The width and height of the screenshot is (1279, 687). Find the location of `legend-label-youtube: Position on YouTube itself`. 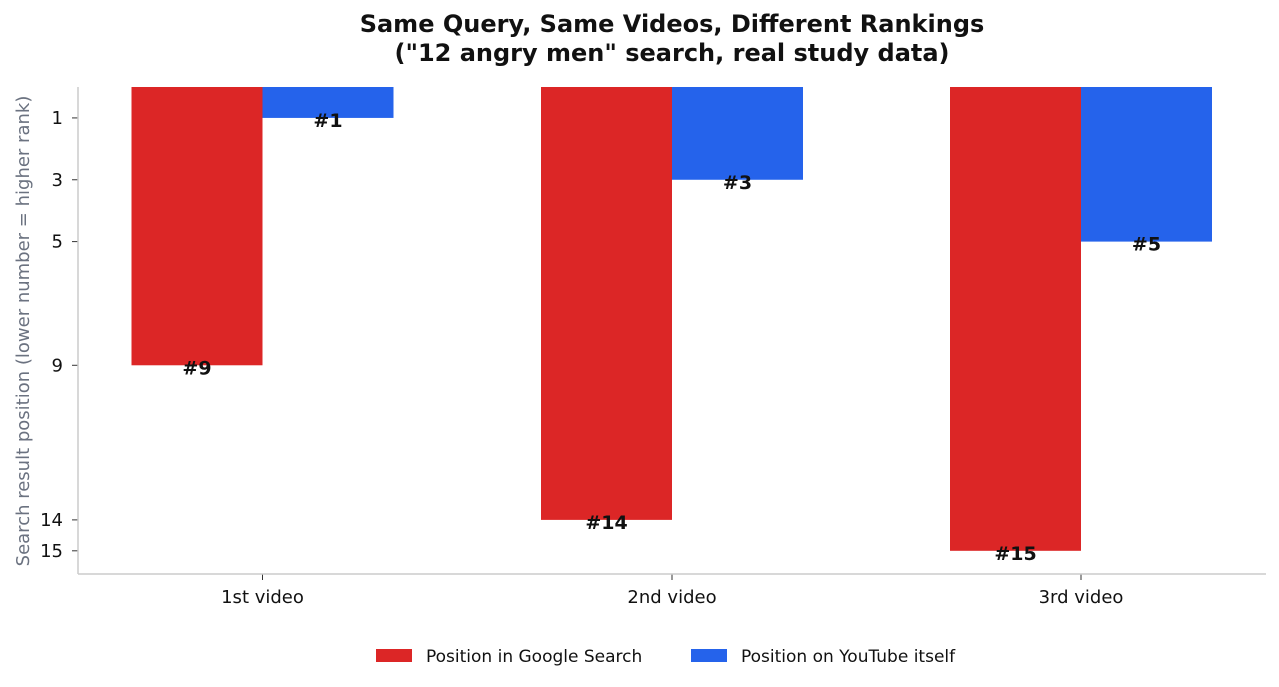

legend-label-youtube: Position on YouTube itself is located at coordinates (848, 657).